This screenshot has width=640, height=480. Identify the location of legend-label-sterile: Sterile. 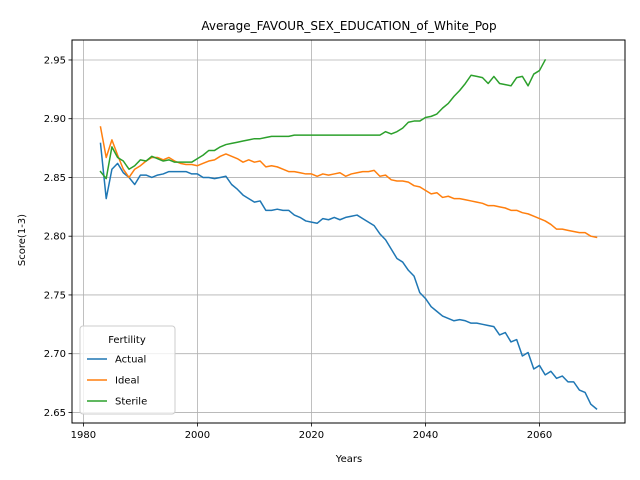
(131, 402).